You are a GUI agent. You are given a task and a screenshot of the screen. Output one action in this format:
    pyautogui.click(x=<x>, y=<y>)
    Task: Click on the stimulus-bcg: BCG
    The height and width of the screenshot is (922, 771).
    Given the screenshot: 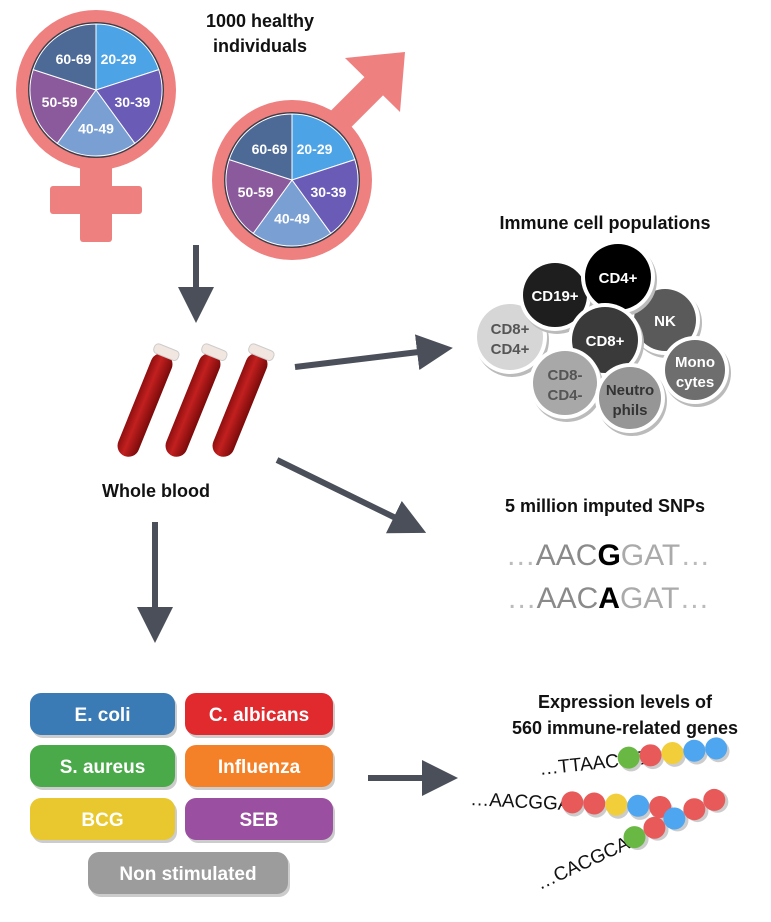 What is the action you would take?
    pyautogui.click(x=103, y=820)
    